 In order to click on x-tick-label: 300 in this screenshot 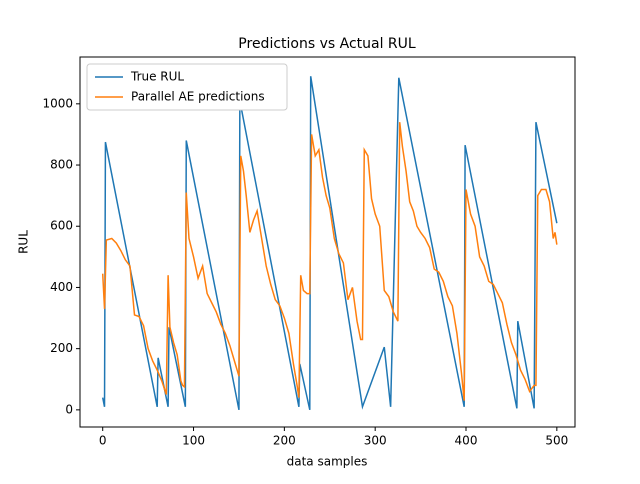, I will do `click(375, 441)`.